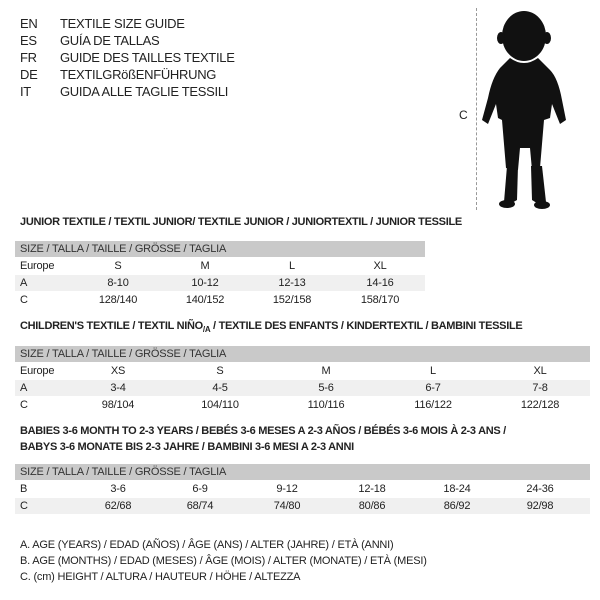 The width and height of the screenshot is (600, 600). I want to click on table-cell: 4-5, so click(220, 388).